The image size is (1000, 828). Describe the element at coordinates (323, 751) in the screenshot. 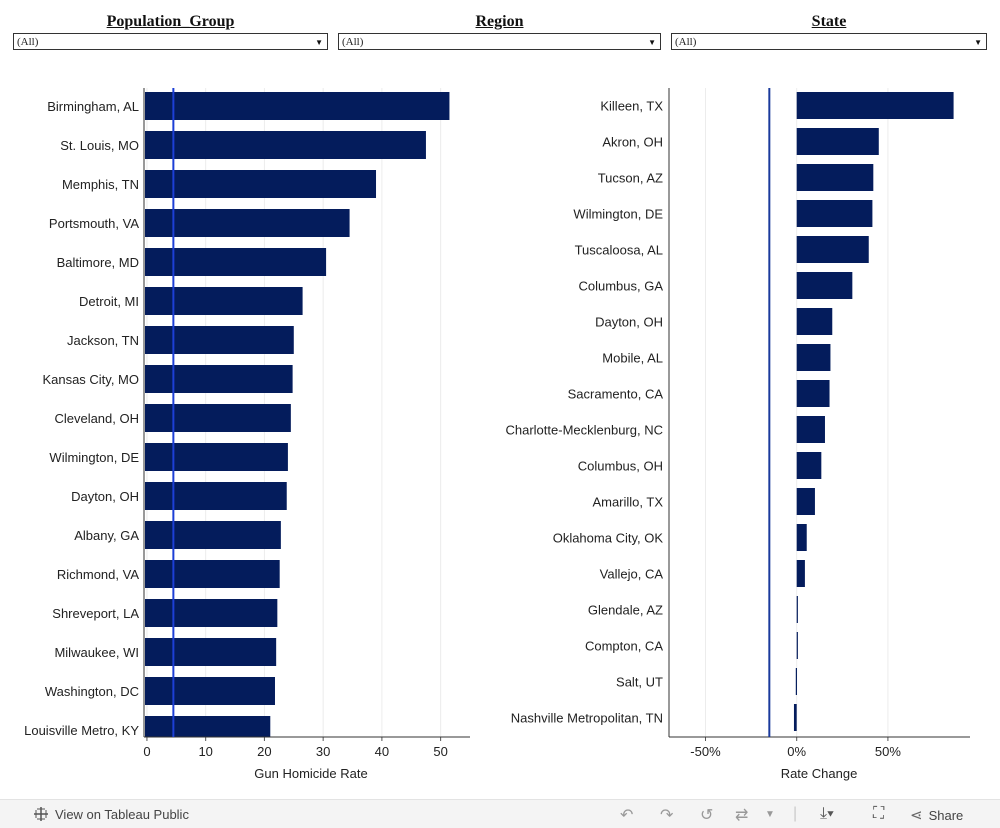

I see `x-tick-label: 30` at that location.